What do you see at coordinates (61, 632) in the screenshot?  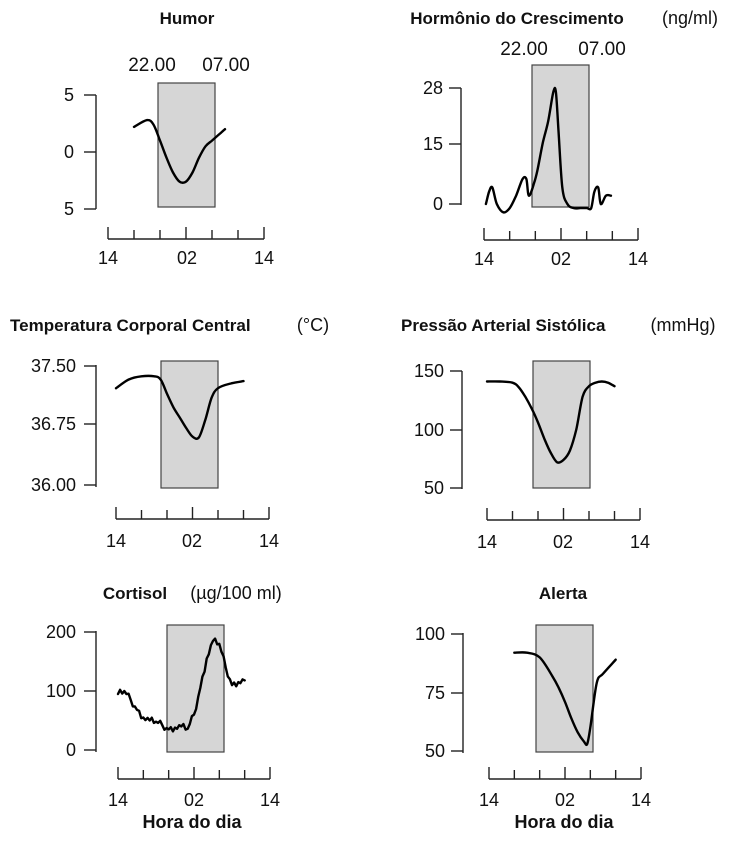 I see `y-tick-label: 200` at bounding box center [61, 632].